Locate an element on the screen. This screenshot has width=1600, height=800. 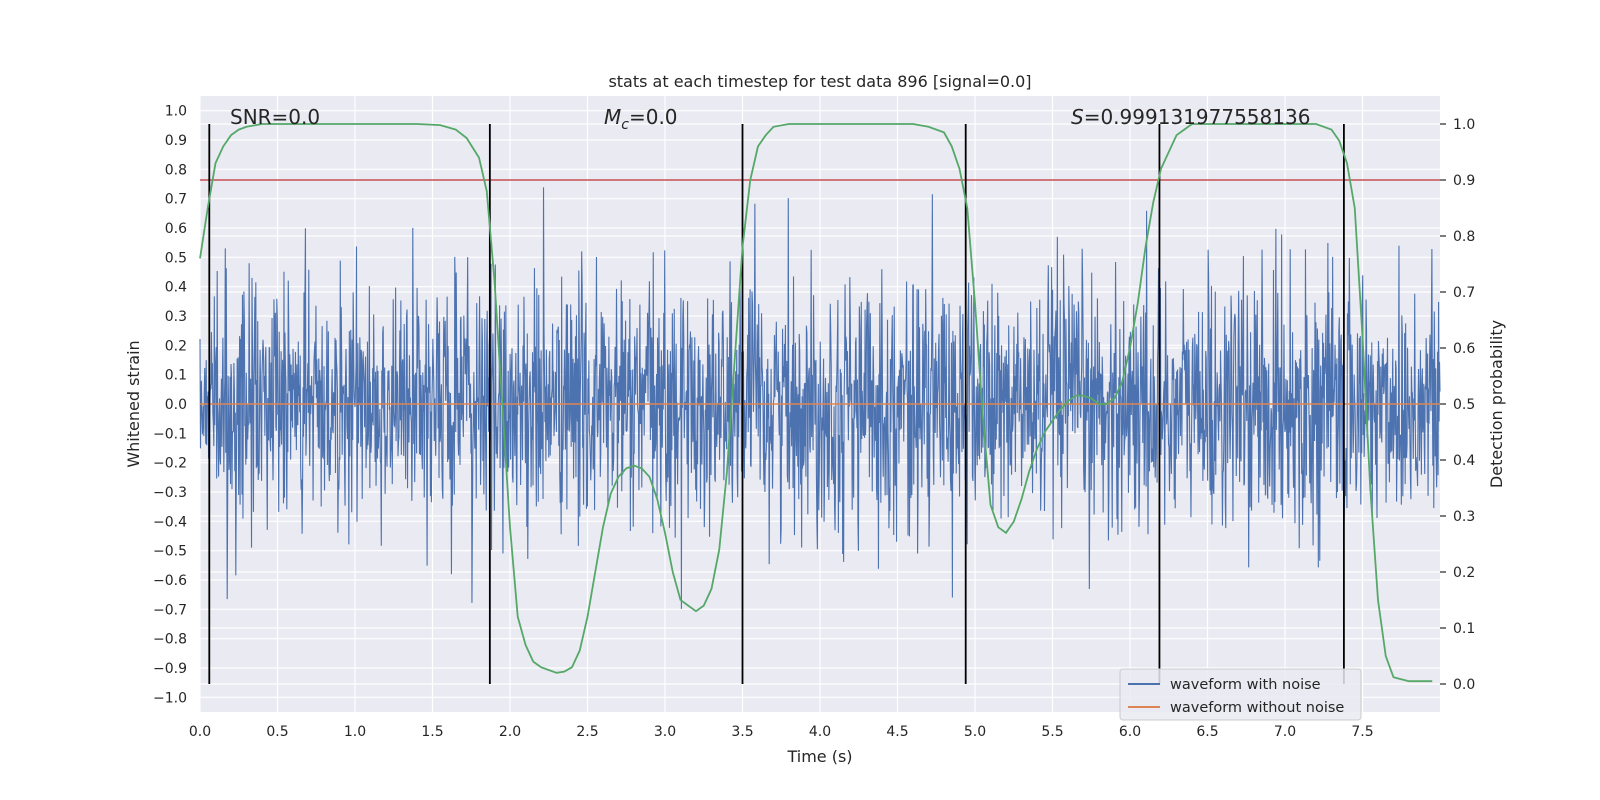
y-tick-label-19: −0.9 is located at coordinates (170, 669).